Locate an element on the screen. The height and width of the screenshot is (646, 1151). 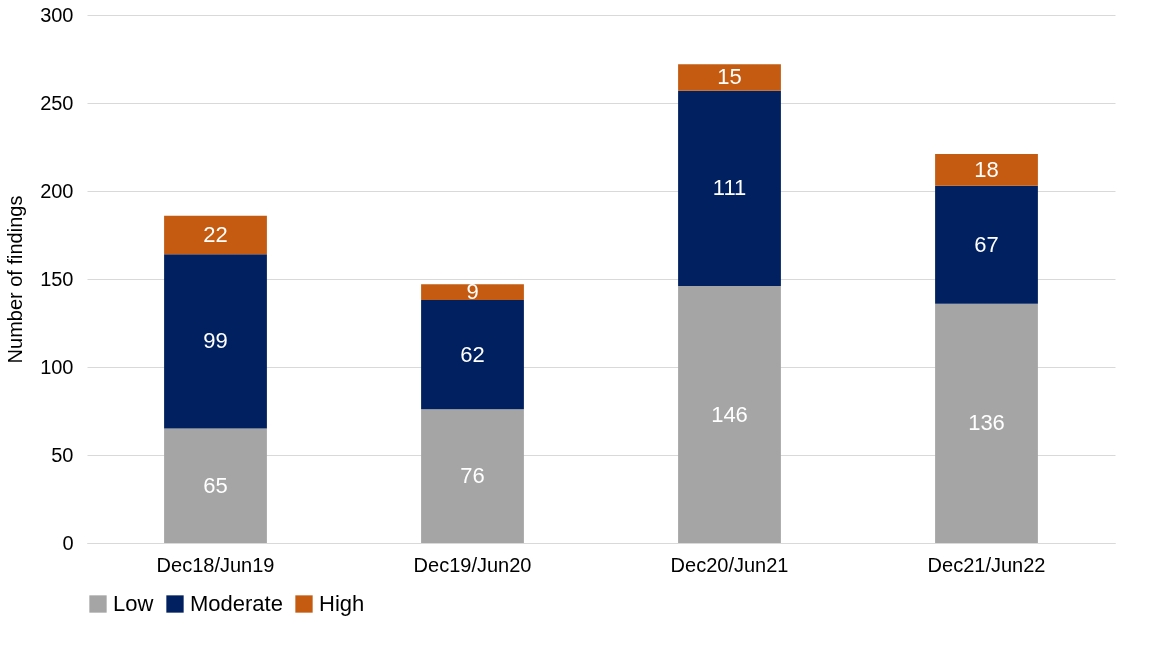
data-label: 18 is located at coordinates (986, 169).